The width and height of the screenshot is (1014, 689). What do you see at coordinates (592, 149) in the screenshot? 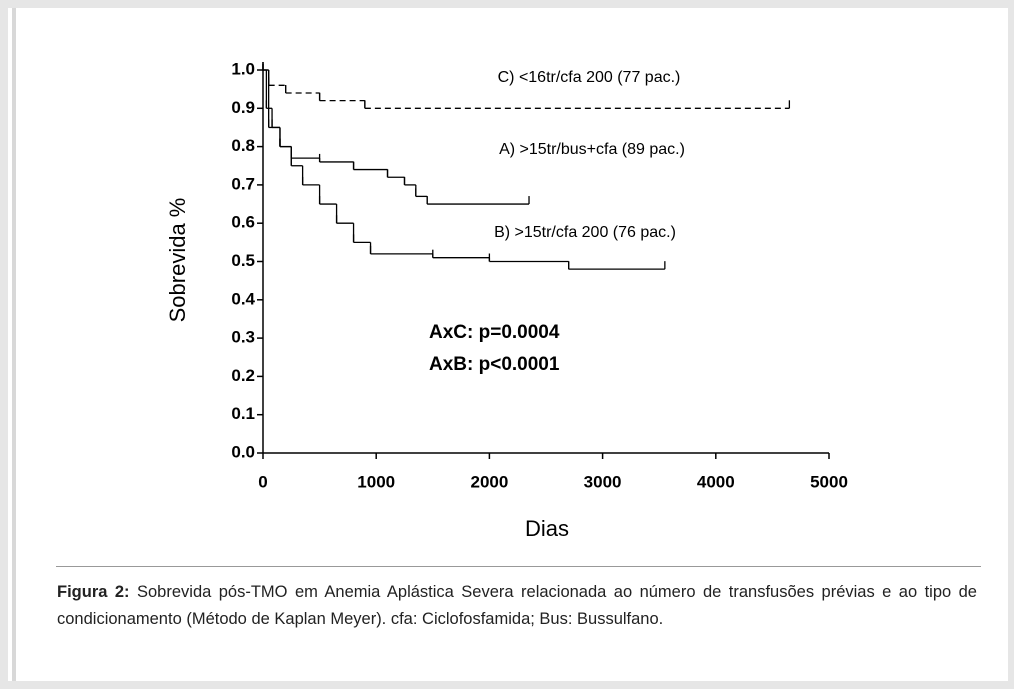
I see `series-label: A) >15tr/bus+cfa (89 pac.)` at bounding box center [592, 149].